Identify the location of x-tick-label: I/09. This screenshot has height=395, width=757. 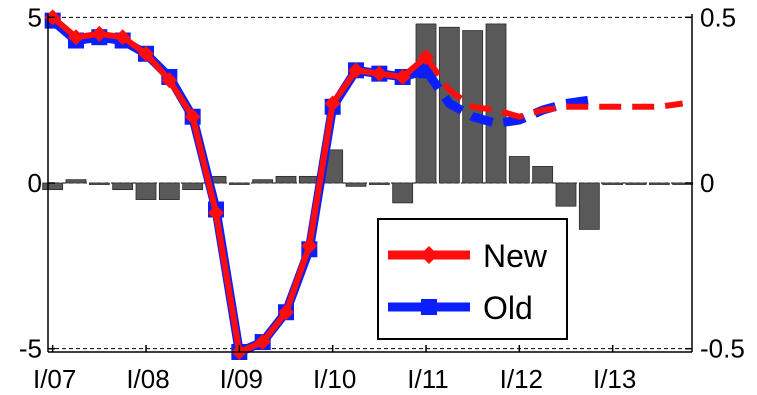
(241, 379).